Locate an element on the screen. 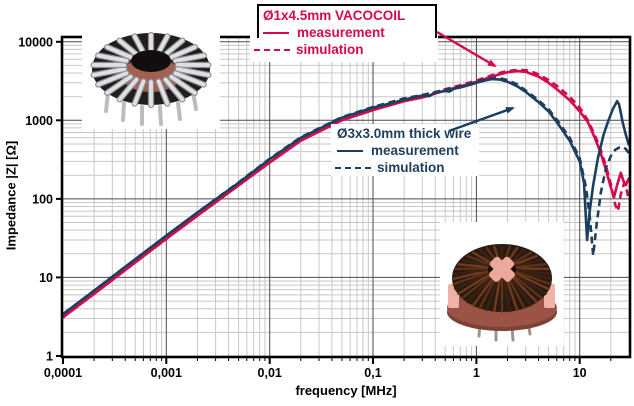  vacocoil-photo is located at coordinates (151, 73).